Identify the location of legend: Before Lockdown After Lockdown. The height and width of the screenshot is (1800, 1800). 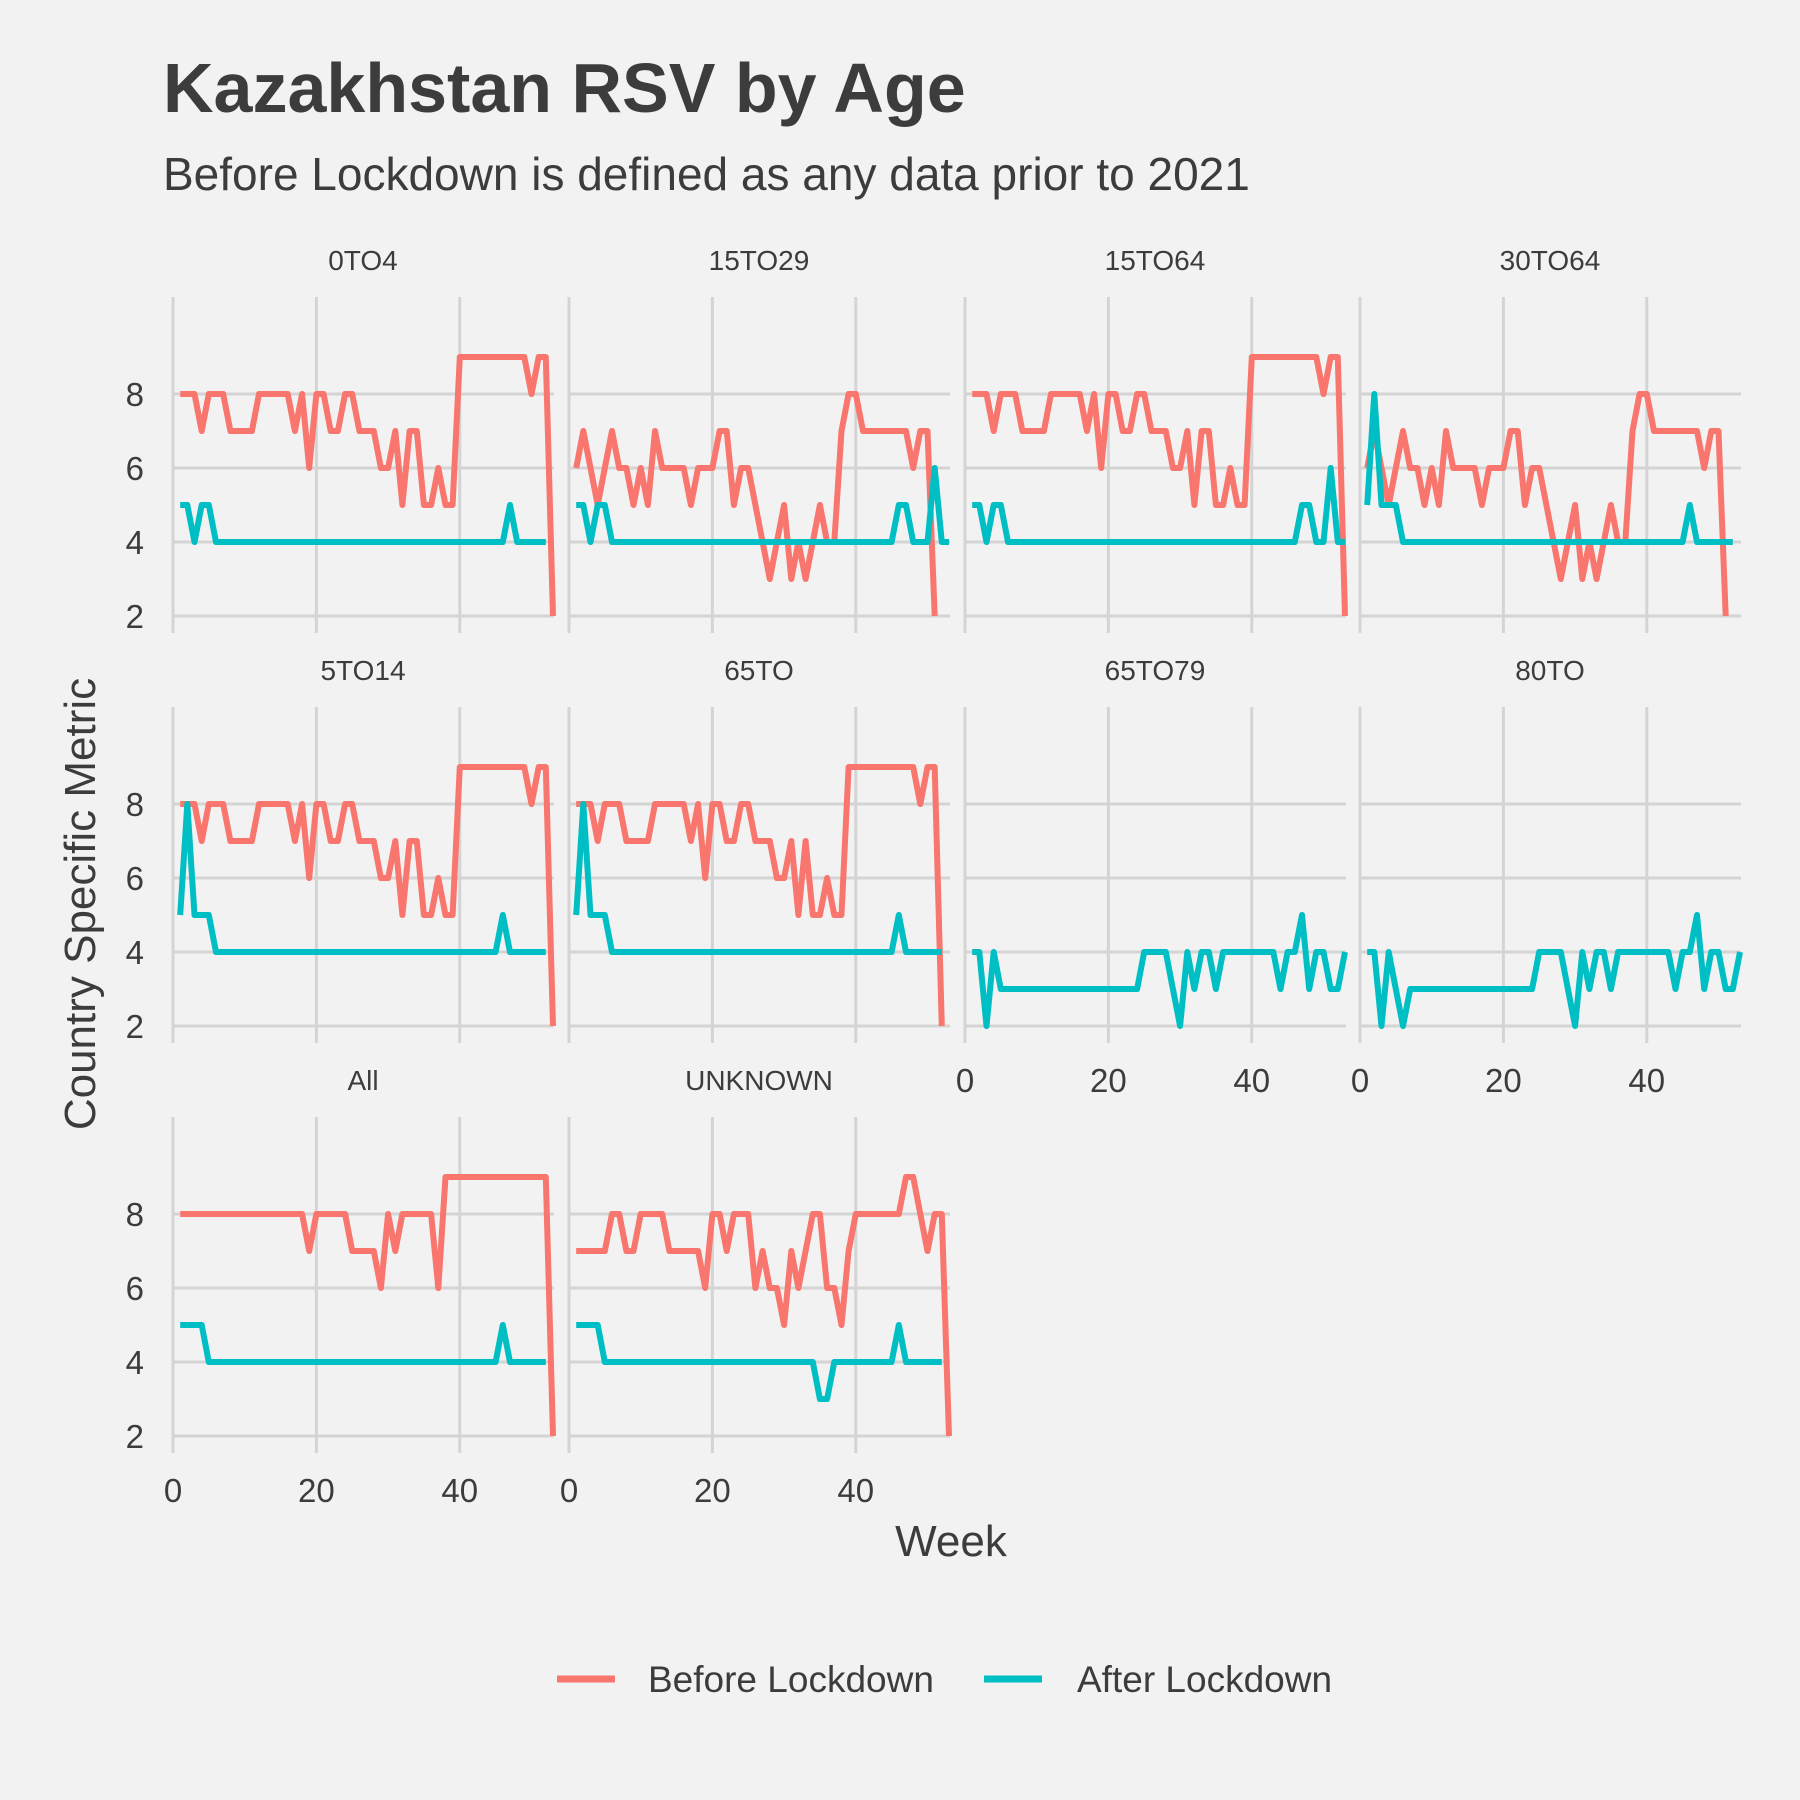
(944, 1679).